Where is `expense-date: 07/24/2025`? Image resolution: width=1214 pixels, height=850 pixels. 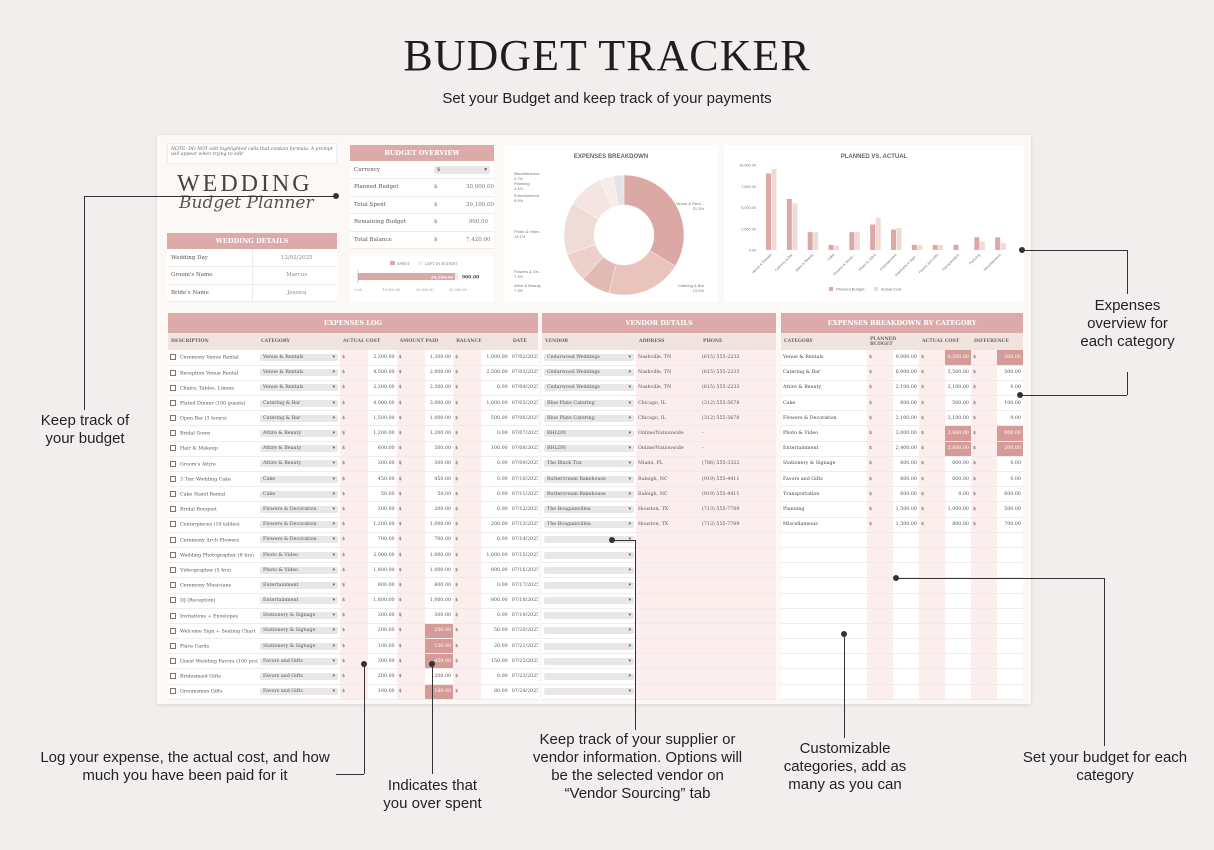 expense-date: 07/24/2025 is located at coordinates (523, 692).